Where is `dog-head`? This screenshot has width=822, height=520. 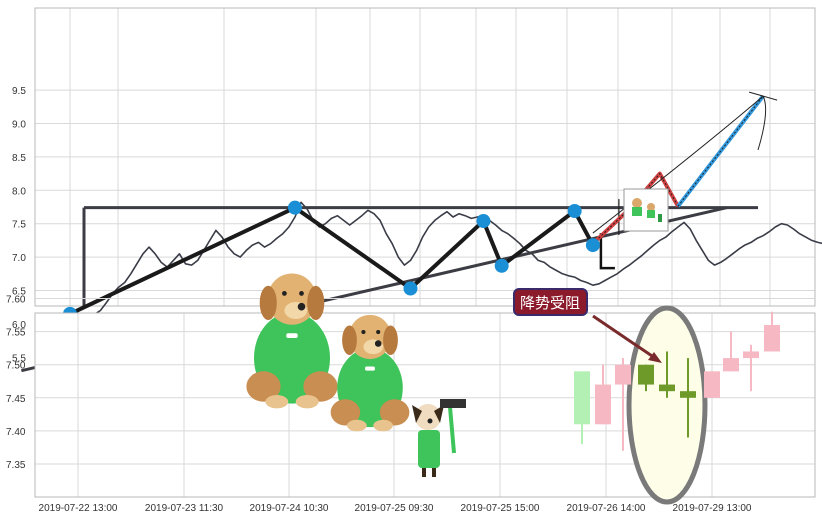
dog-head is located at coordinates (428, 417).